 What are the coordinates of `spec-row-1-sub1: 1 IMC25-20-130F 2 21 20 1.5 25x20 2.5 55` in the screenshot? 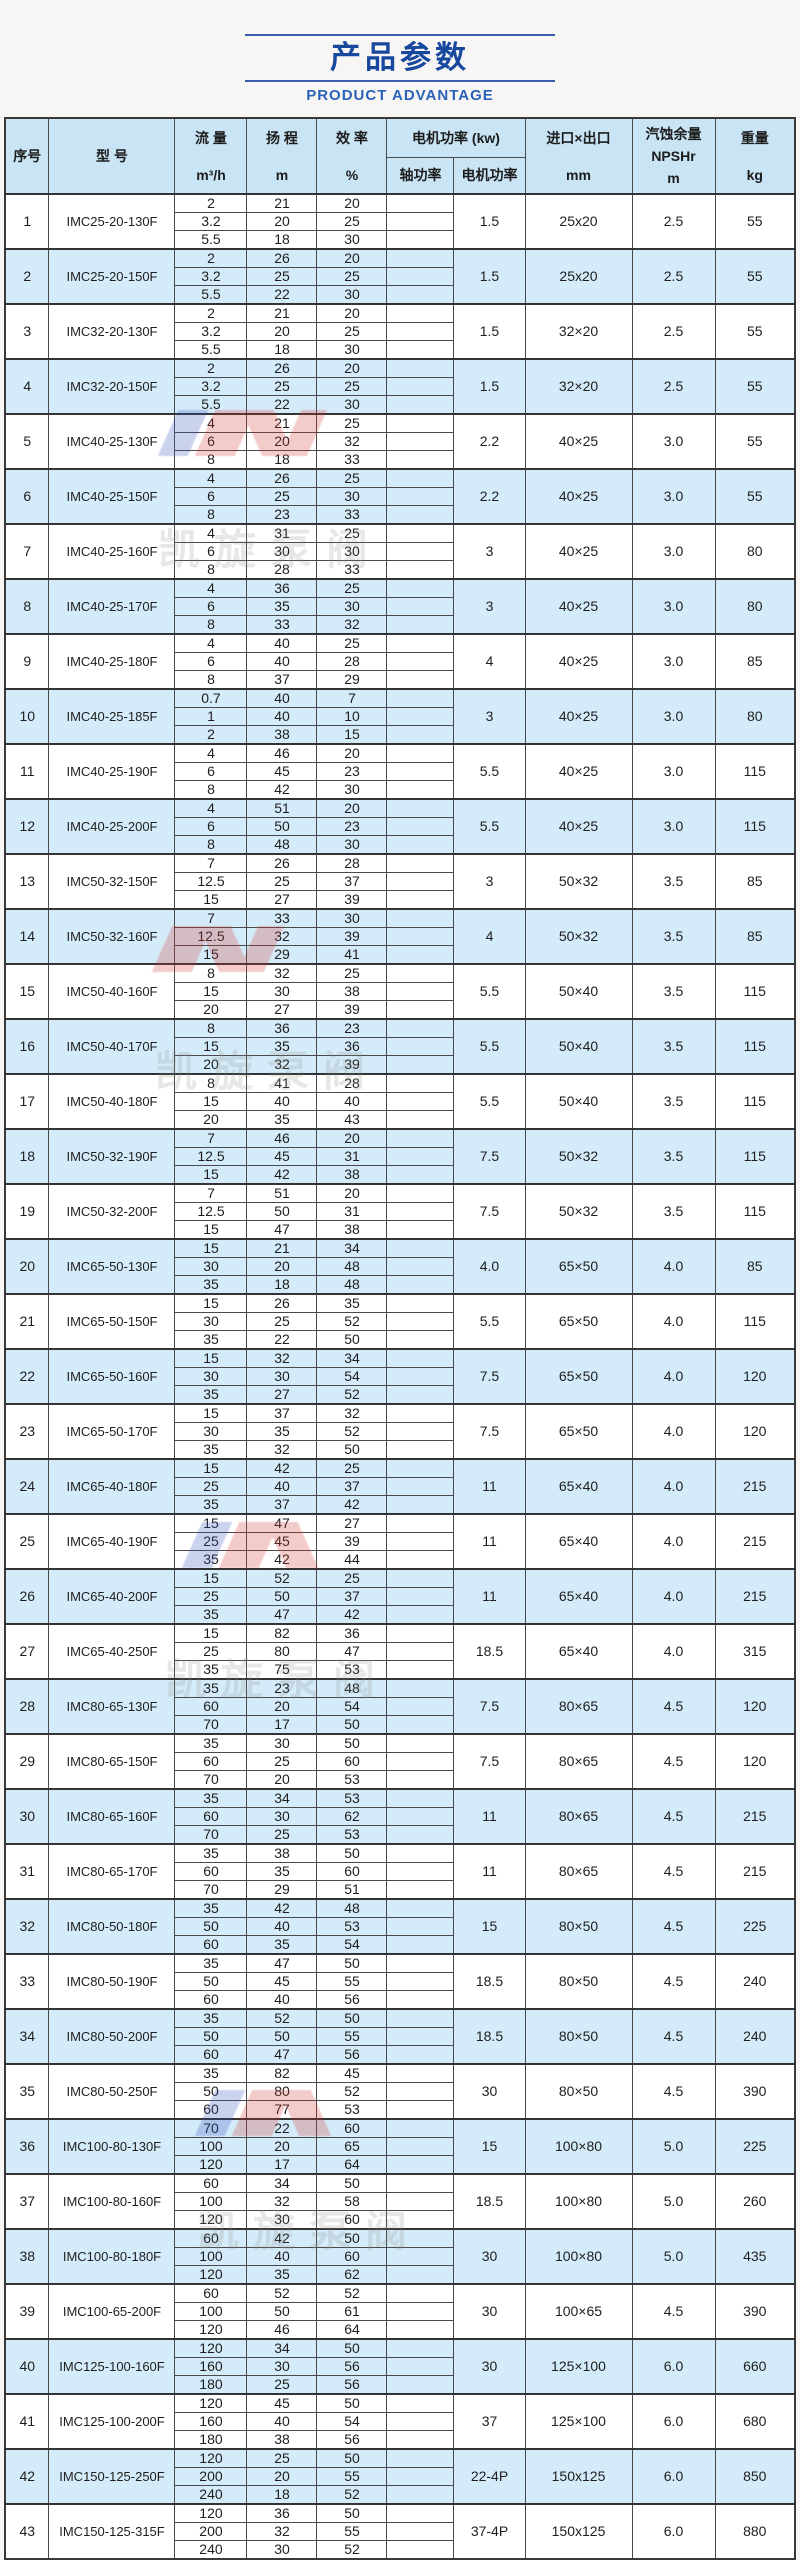 It's located at (400, 221).